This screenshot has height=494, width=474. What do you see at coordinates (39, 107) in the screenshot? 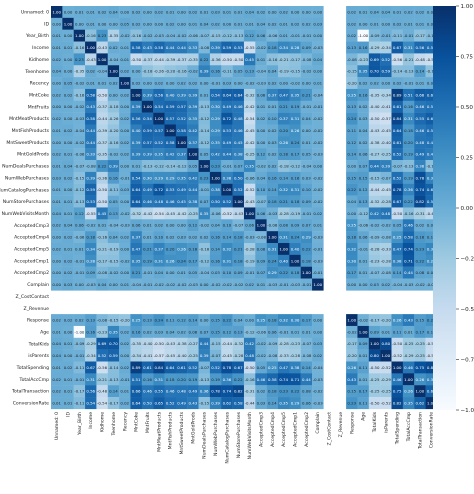
I see `row-label: MntFruits` at bounding box center [39, 107].